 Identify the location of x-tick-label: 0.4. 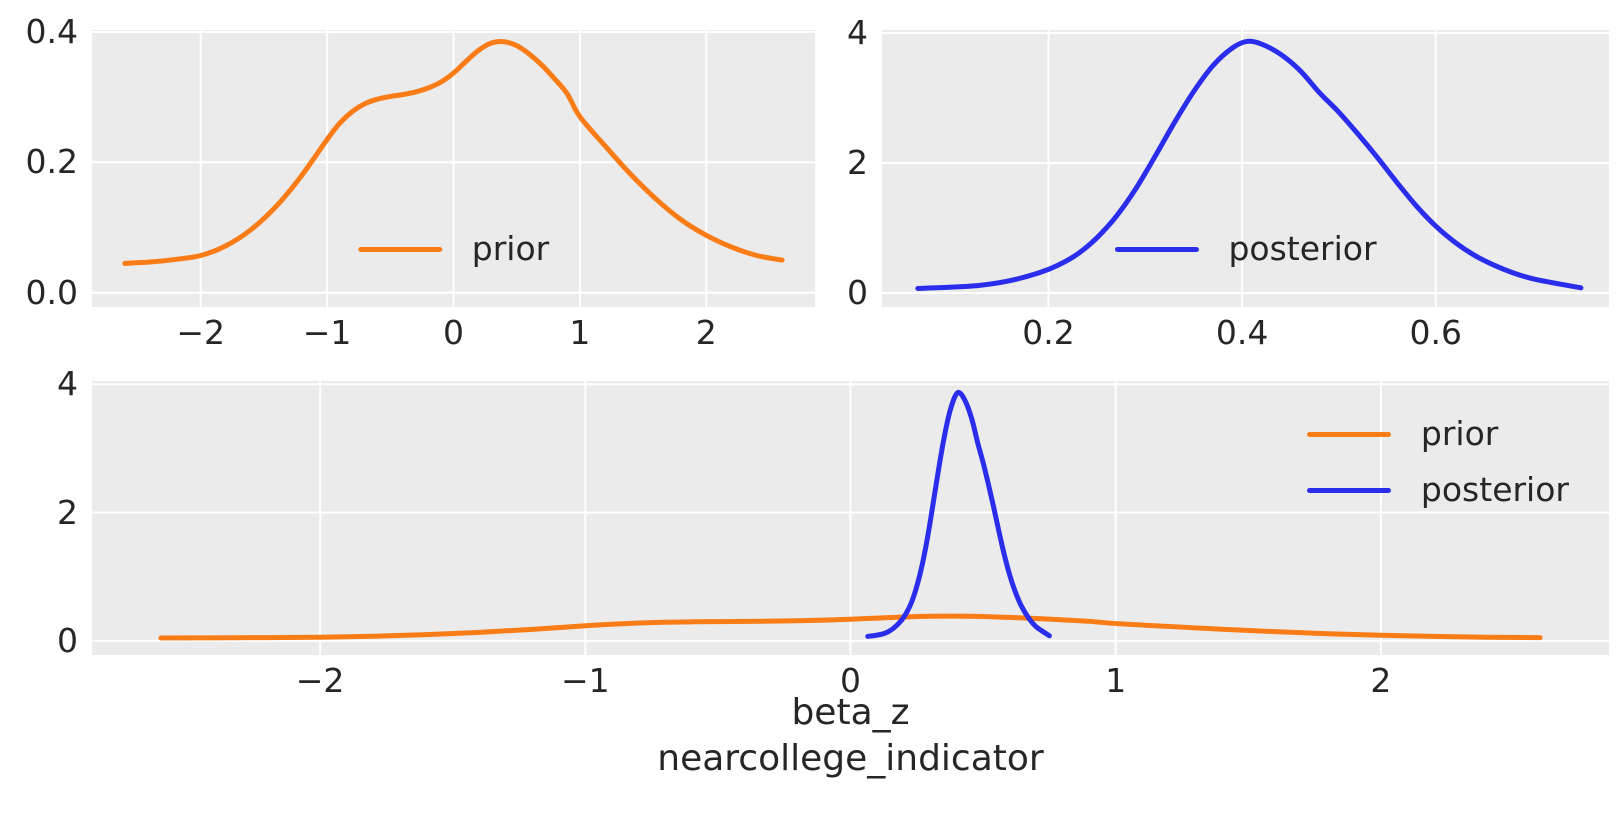
(1242, 332).